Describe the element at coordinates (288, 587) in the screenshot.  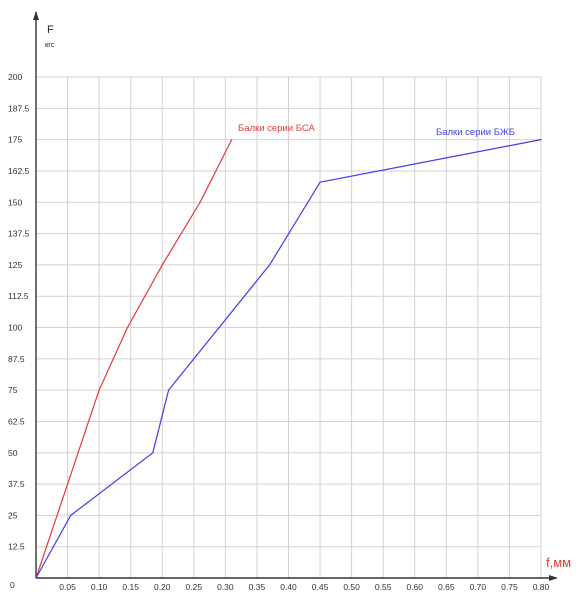
I see `x-tick-label: 0.40` at that location.